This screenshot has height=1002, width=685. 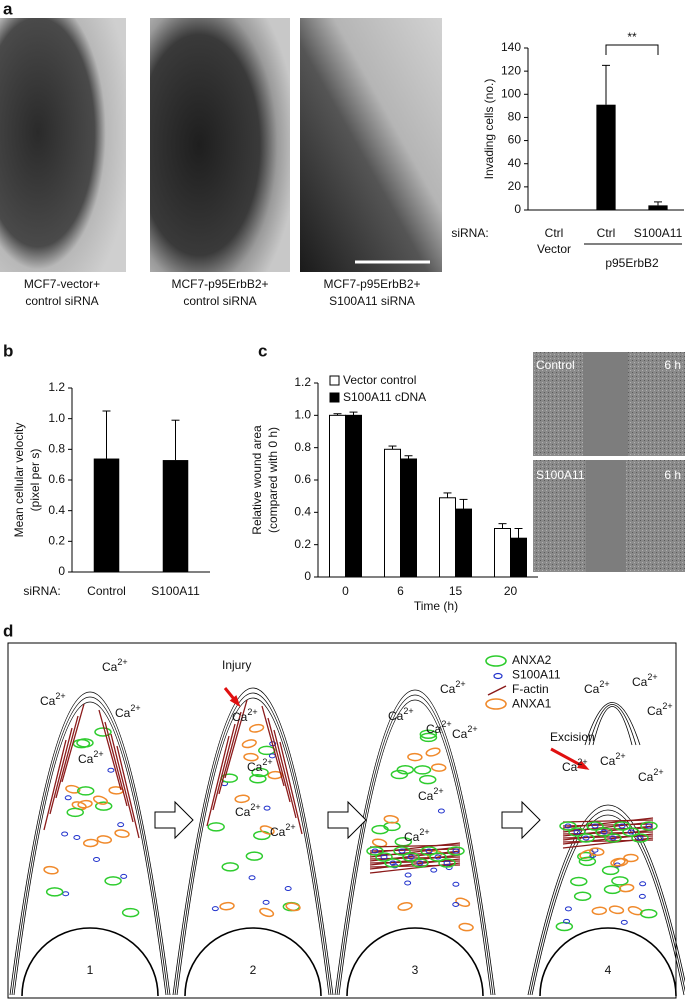 What do you see at coordinates (400, 591) in the screenshot?
I see `x-tick-label: 6` at bounding box center [400, 591].